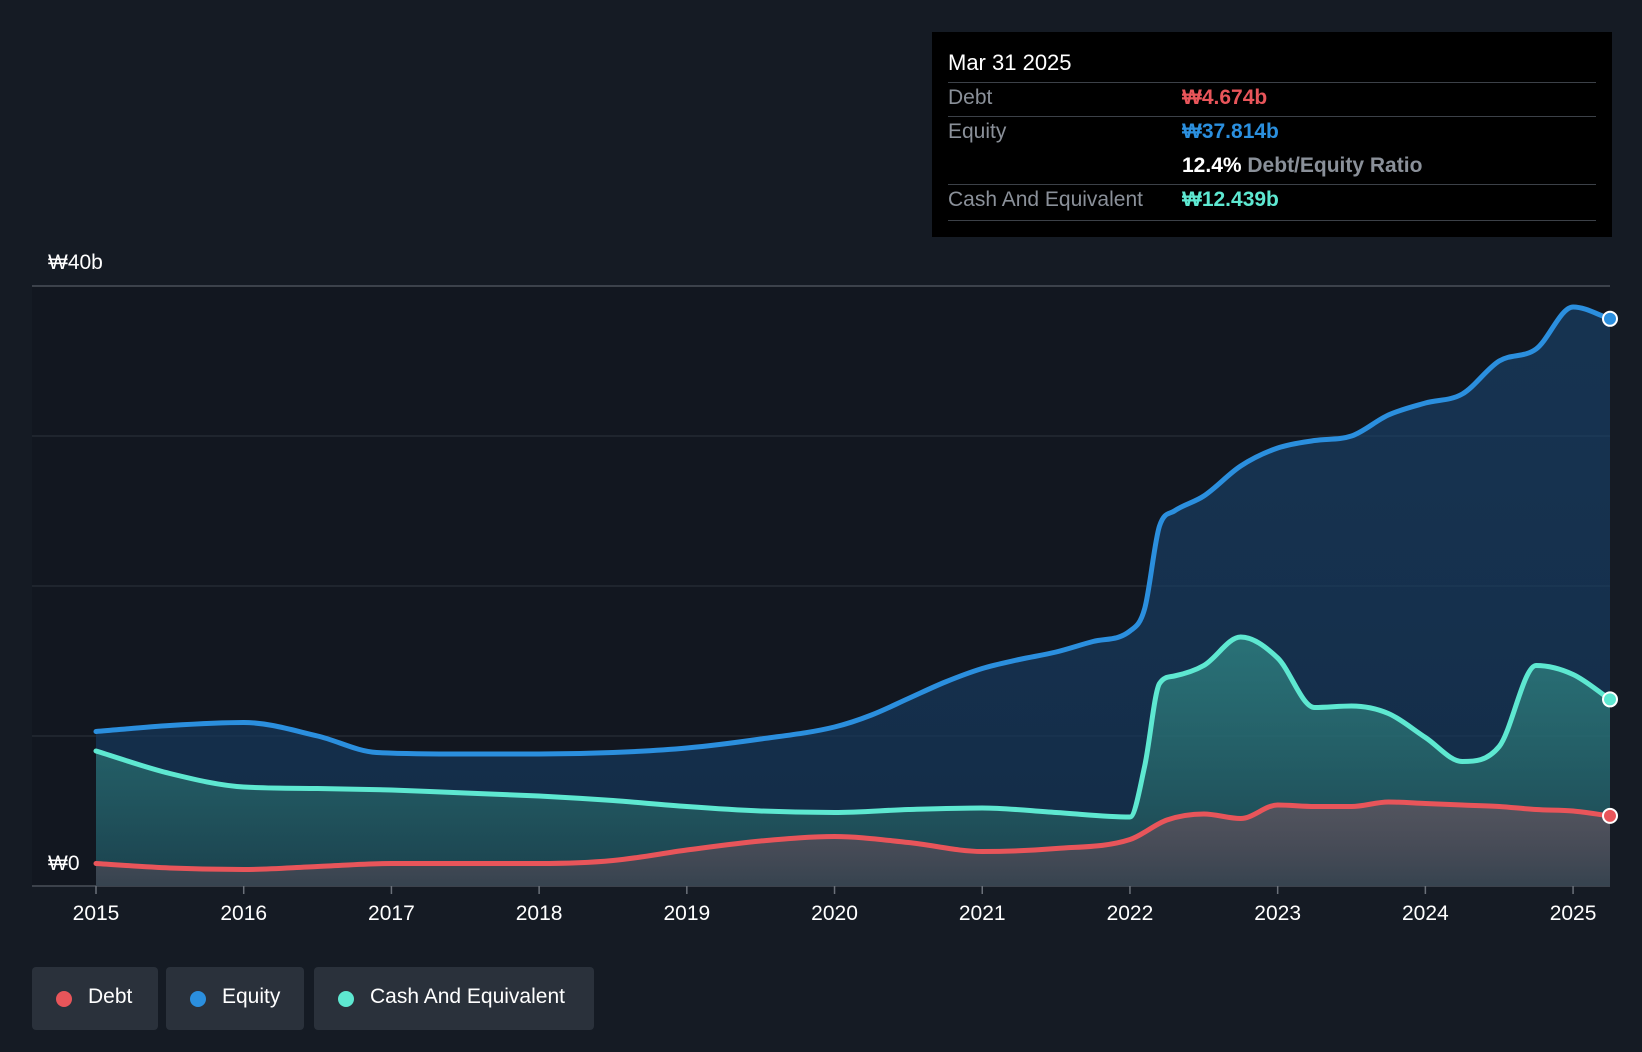  Describe the element at coordinates (1230, 199) in the screenshot. I see `tooltip-cash-value: ₩12.439b` at that location.